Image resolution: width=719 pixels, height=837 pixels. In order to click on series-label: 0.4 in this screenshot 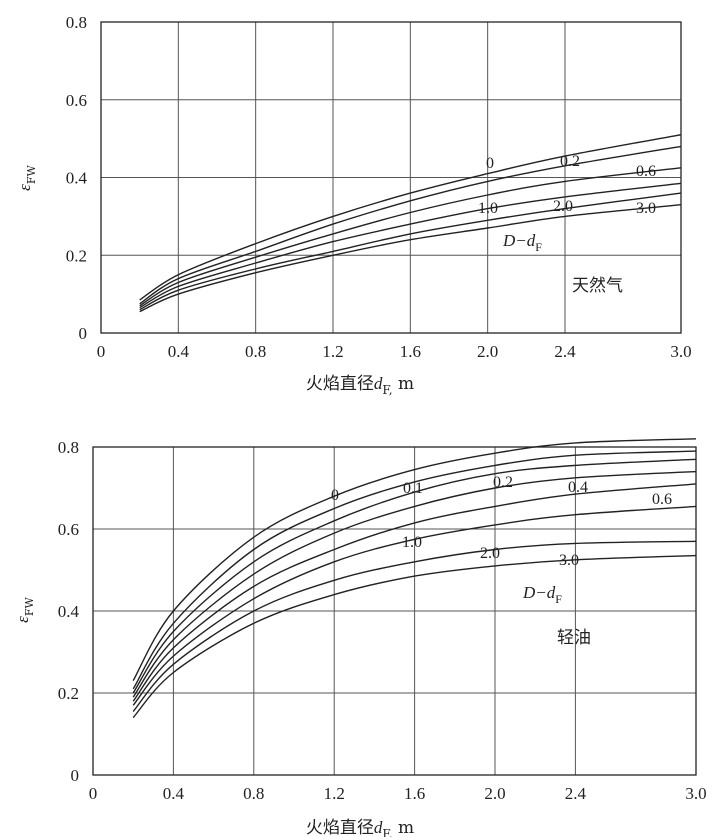, I will do `click(578, 487)`.